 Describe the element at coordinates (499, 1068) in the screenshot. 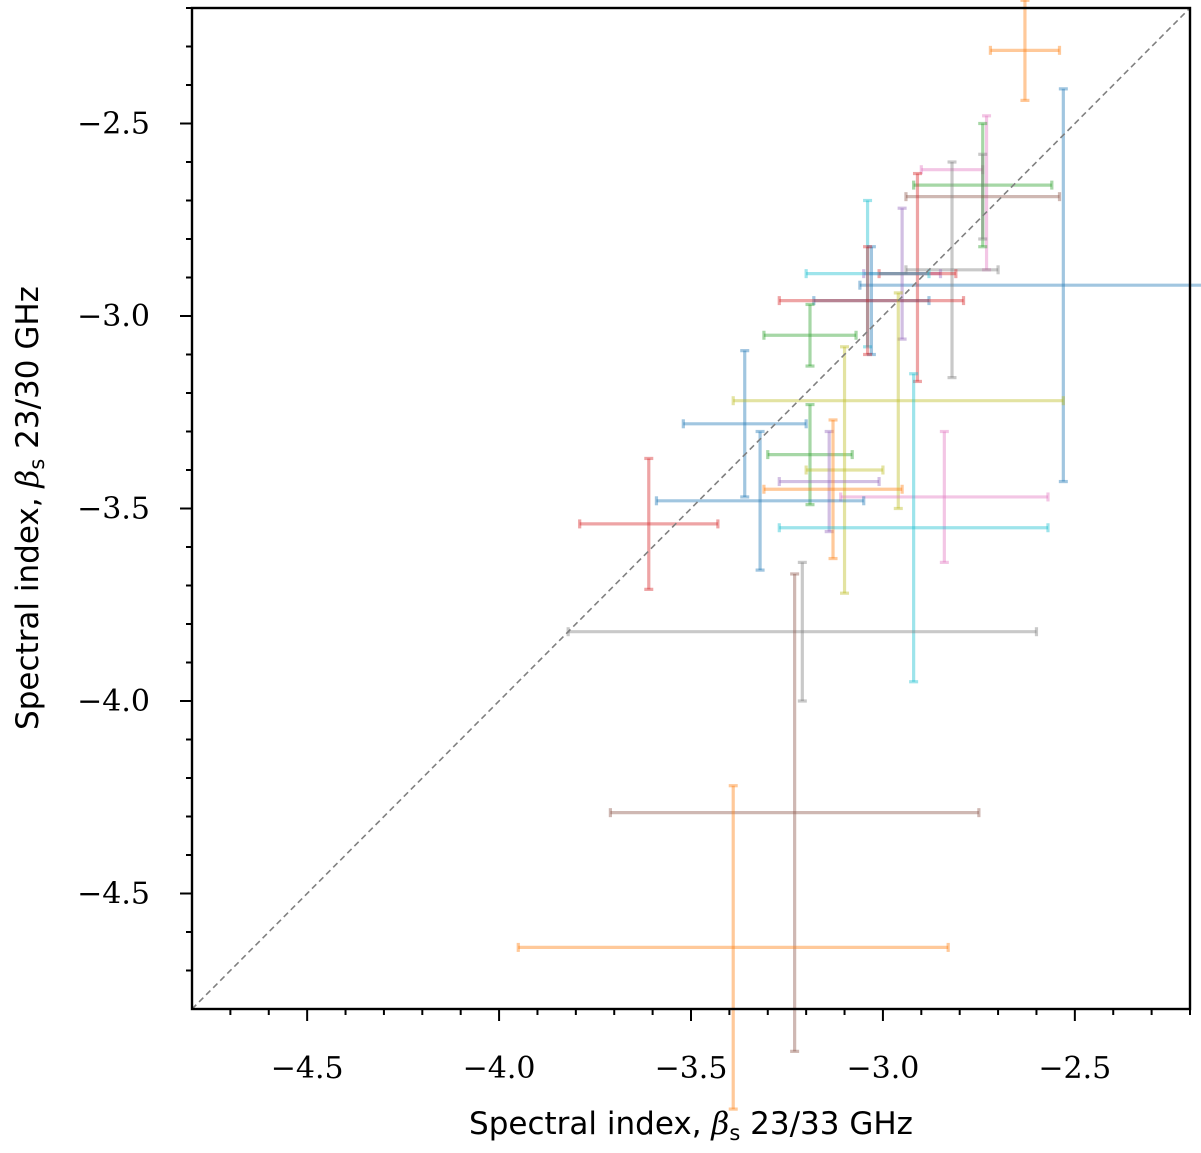

I see `x-tick-label: −4.0` at that location.